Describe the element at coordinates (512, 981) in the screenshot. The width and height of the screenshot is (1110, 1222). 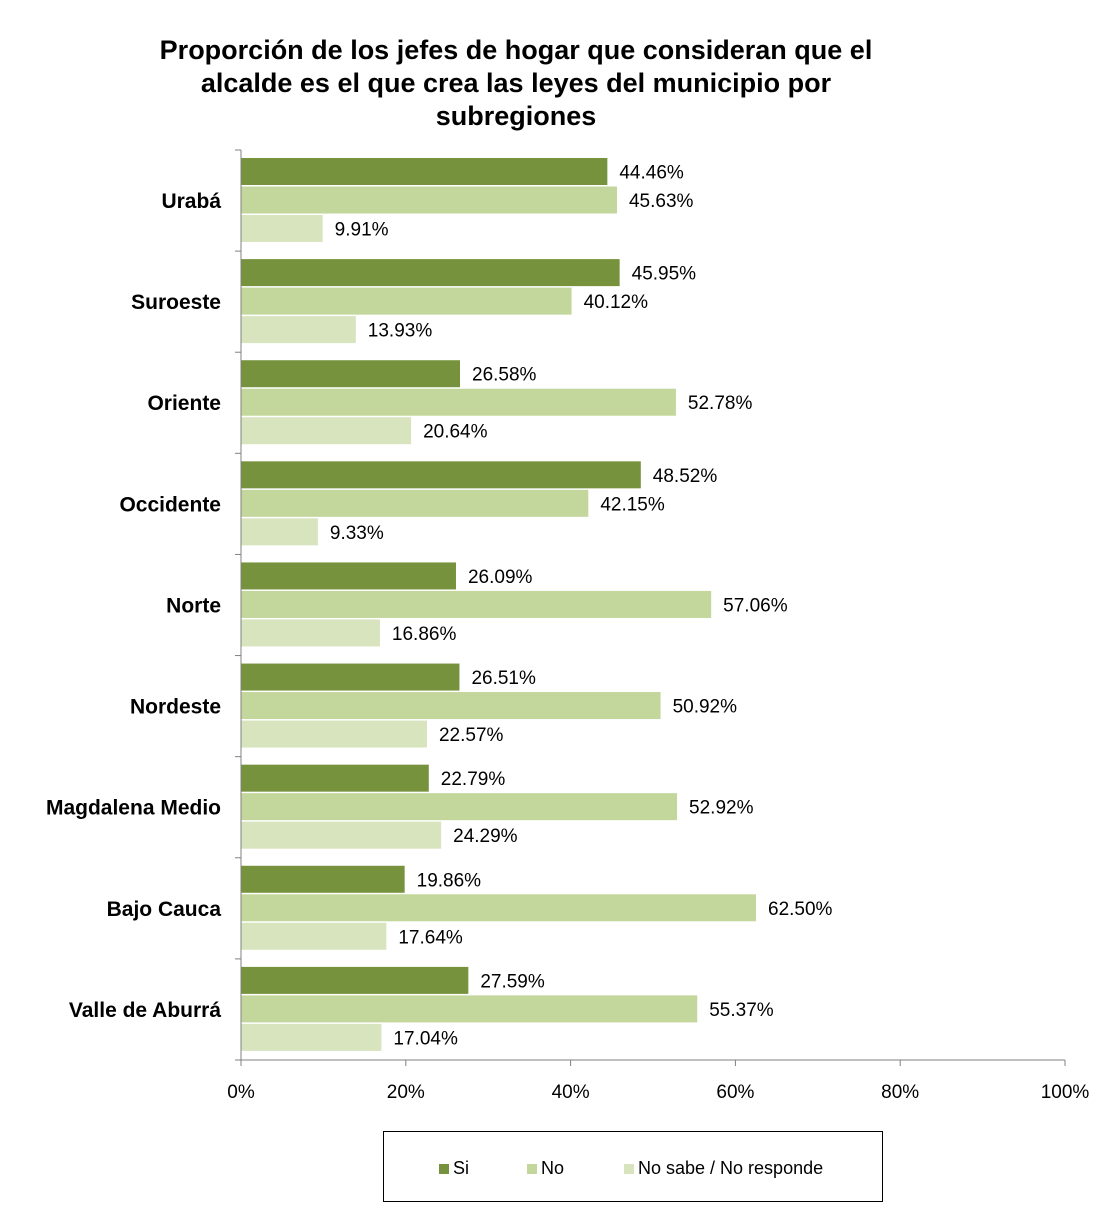
I see `data-label: 27.59%` at that location.